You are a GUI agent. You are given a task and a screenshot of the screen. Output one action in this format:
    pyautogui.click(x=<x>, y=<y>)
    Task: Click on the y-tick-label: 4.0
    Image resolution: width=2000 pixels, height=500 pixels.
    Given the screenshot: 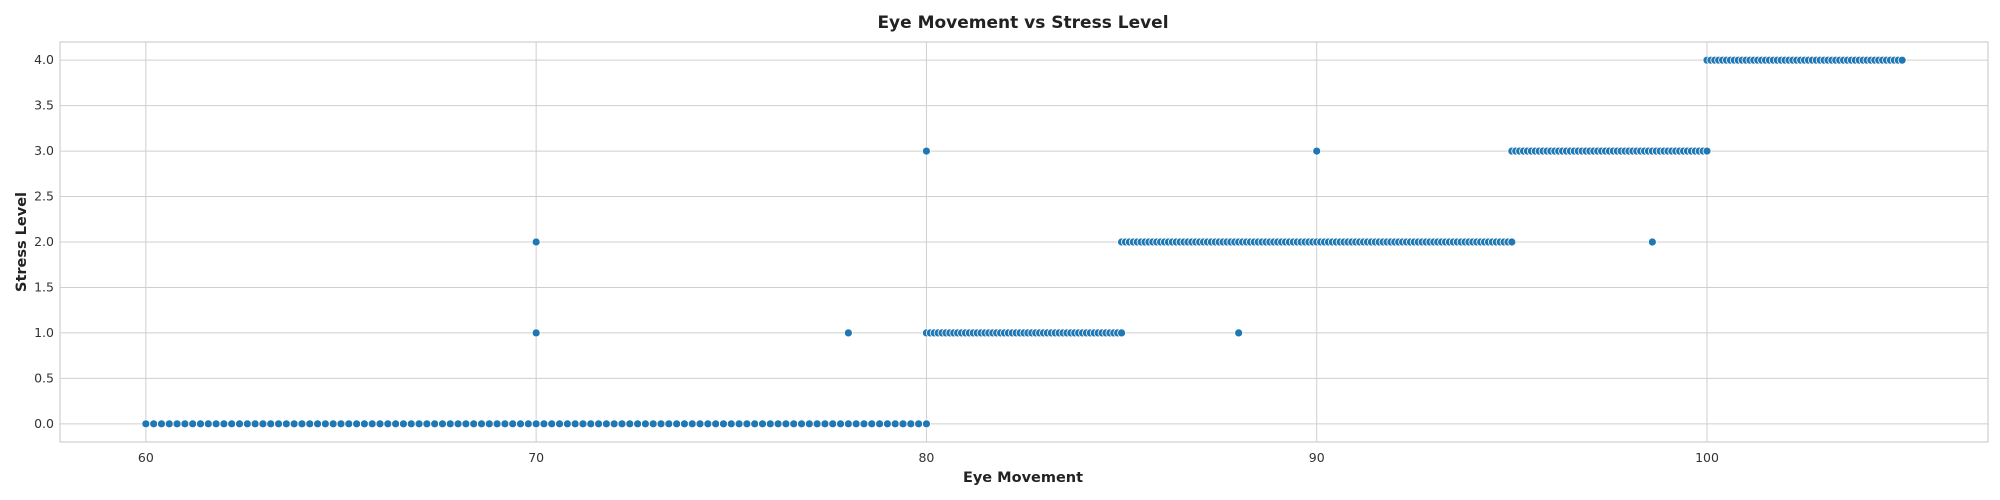 What is the action you would take?
    pyautogui.click(x=44, y=59)
    